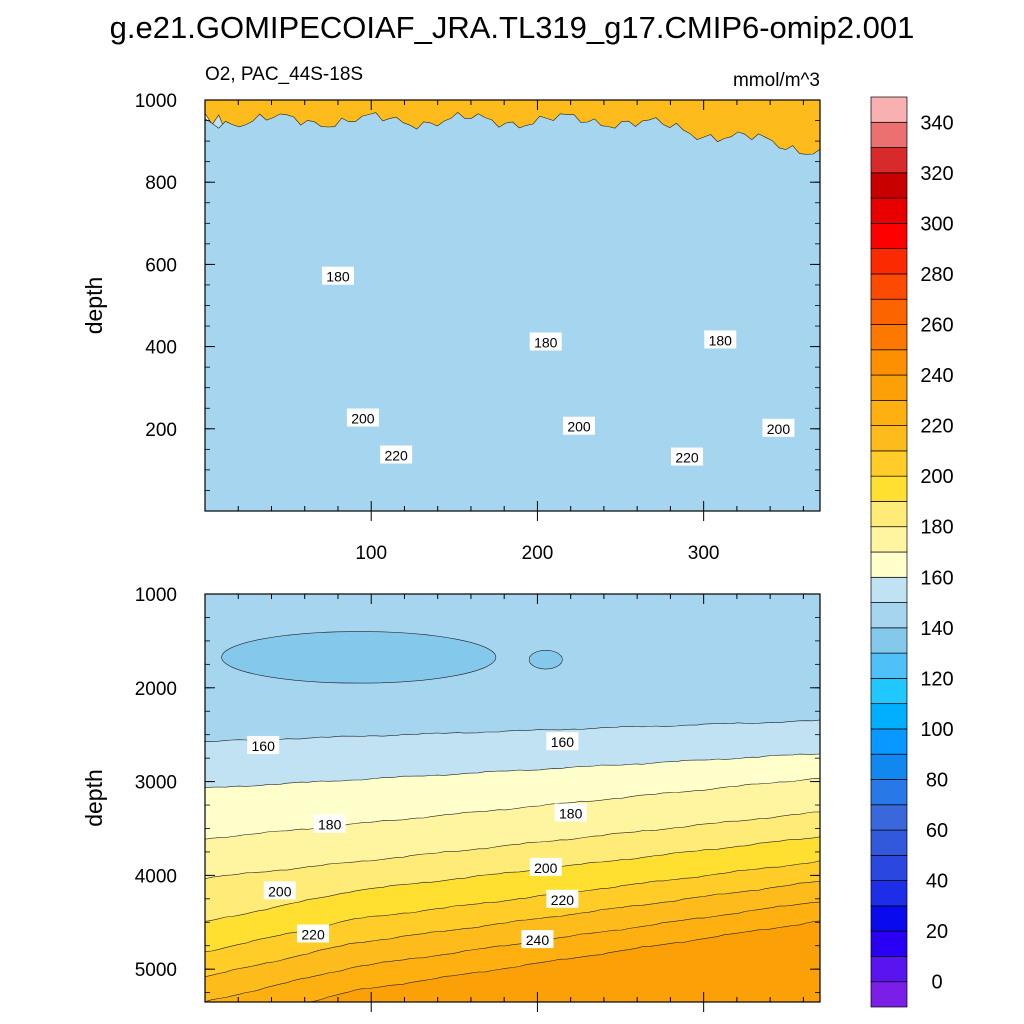  I want to click on colorbar-label: 120, so click(936, 679).